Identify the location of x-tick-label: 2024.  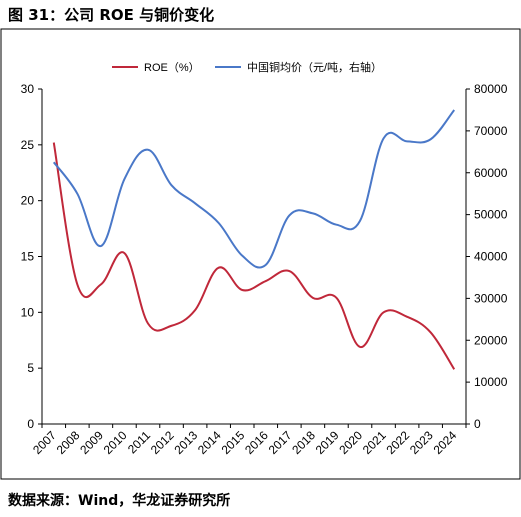
(445, 442).